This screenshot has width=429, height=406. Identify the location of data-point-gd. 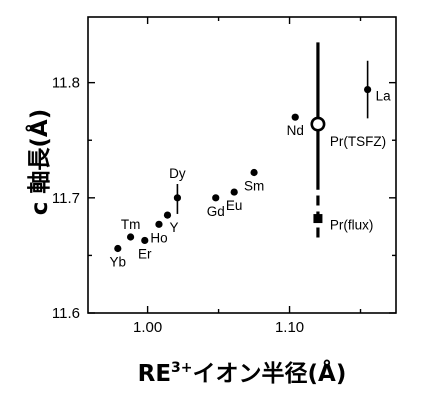
(216, 198).